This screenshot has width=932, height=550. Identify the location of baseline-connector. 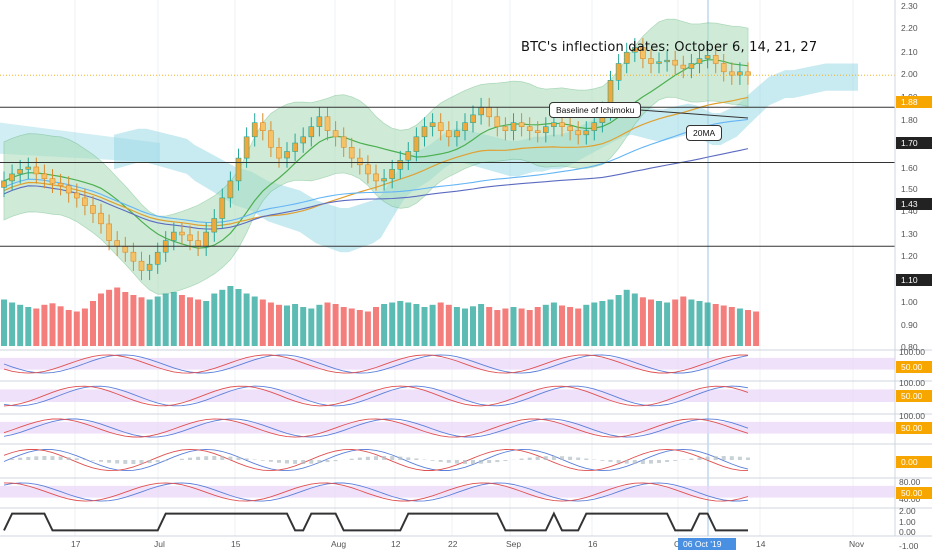
(694, 114).